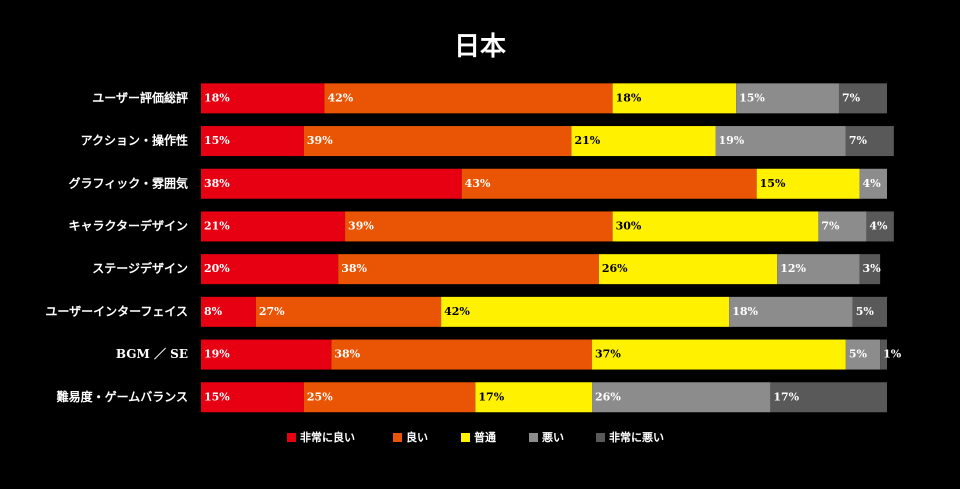 The image size is (960, 489). What do you see at coordinates (213, 311) in the screenshot?
I see `value-label: 8%` at bounding box center [213, 311].